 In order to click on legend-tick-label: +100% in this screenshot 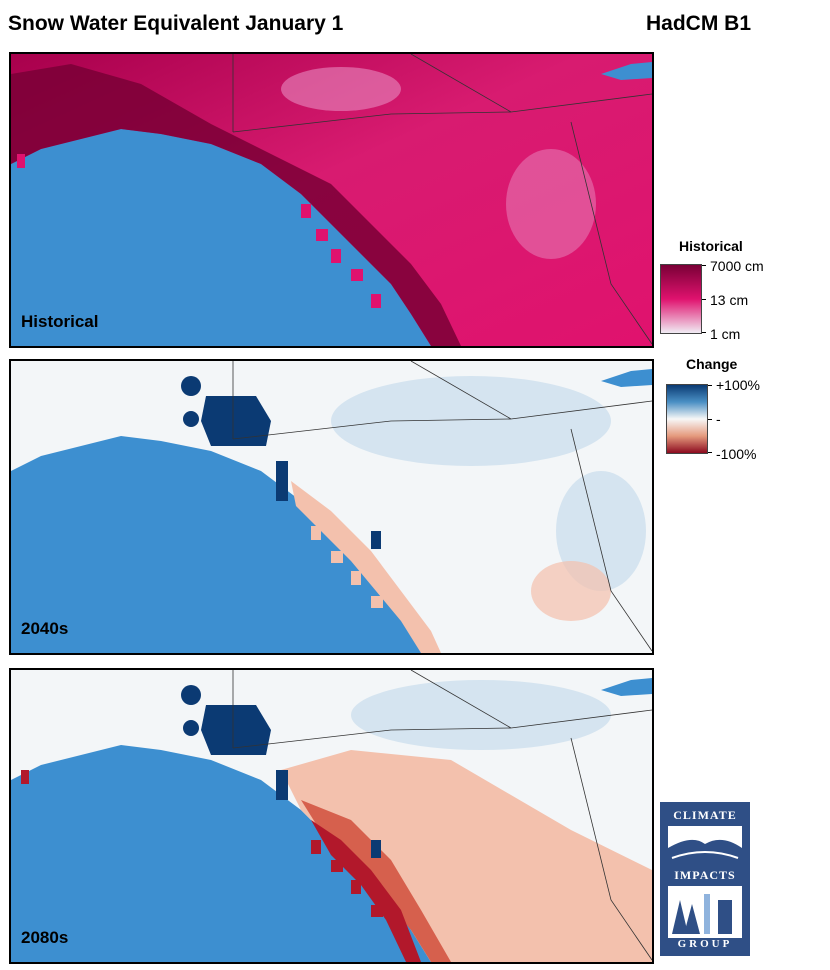, I will do `click(738, 385)`.